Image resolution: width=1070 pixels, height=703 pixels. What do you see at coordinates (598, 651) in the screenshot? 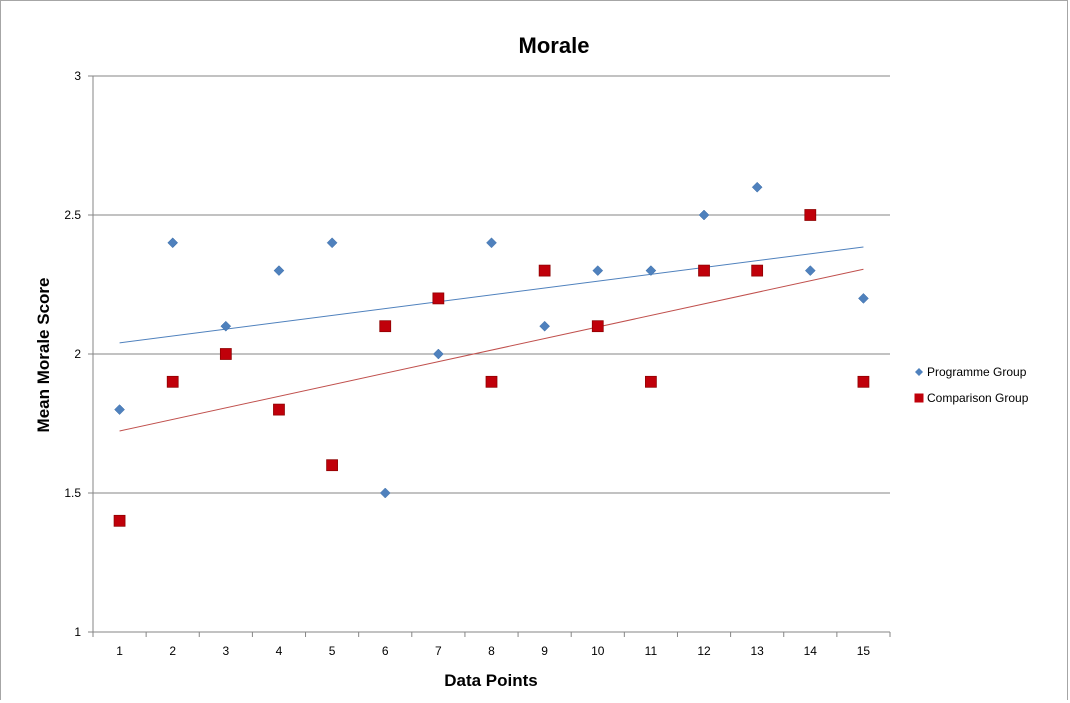
I see `x-tick-label: 10` at bounding box center [598, 651].